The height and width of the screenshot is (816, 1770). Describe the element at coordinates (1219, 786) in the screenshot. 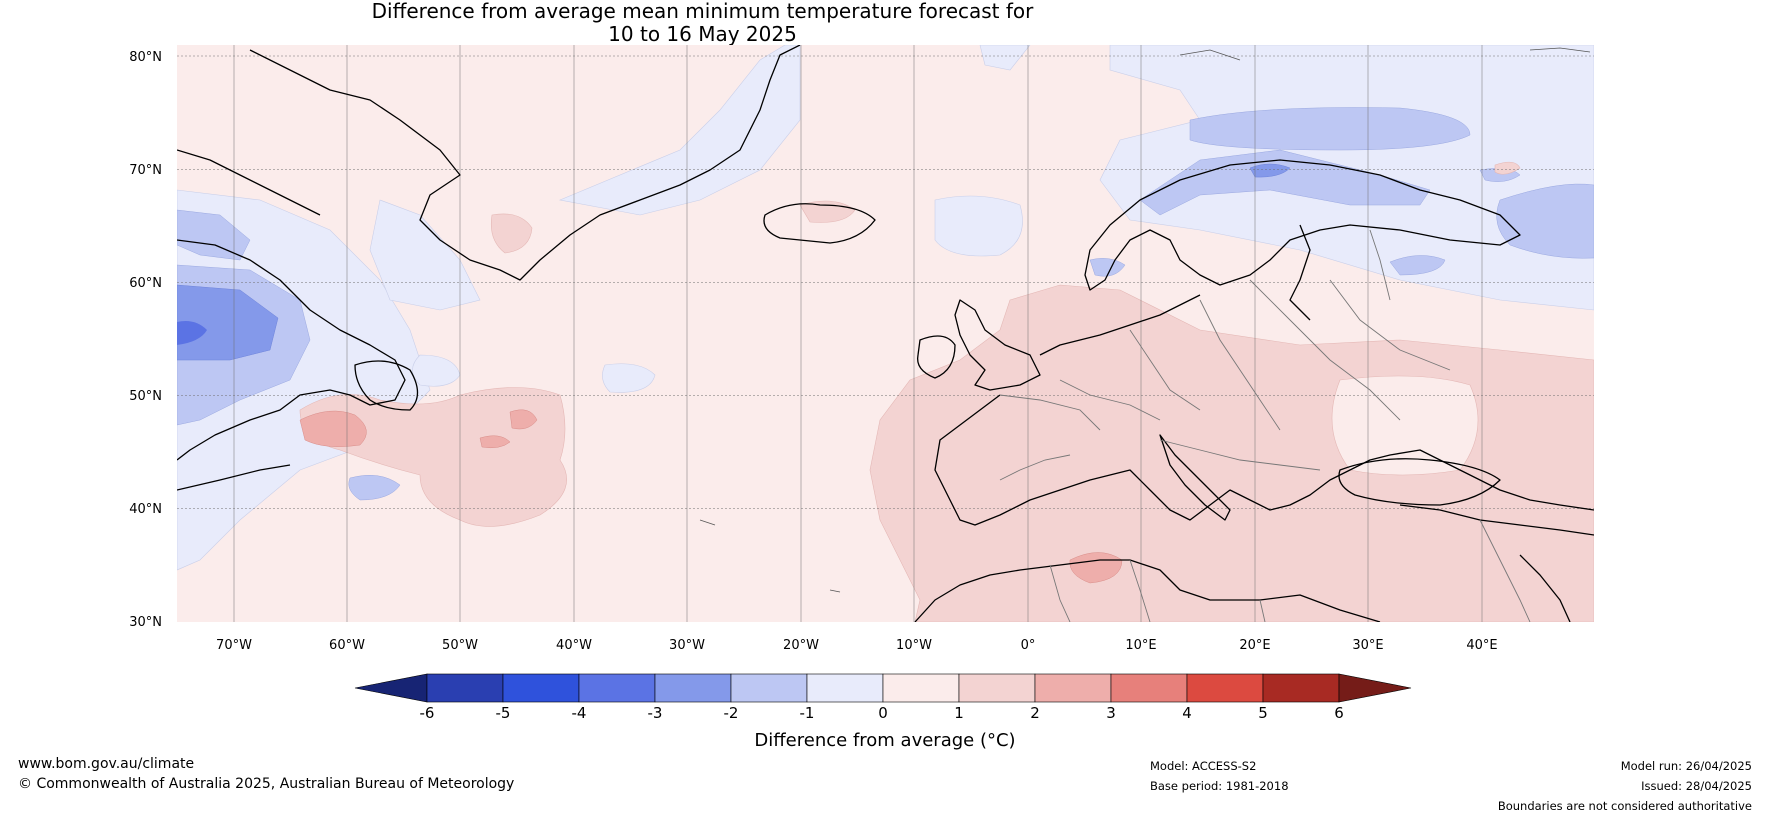

I see `base-period: Base period: 1981-2018` at that location.